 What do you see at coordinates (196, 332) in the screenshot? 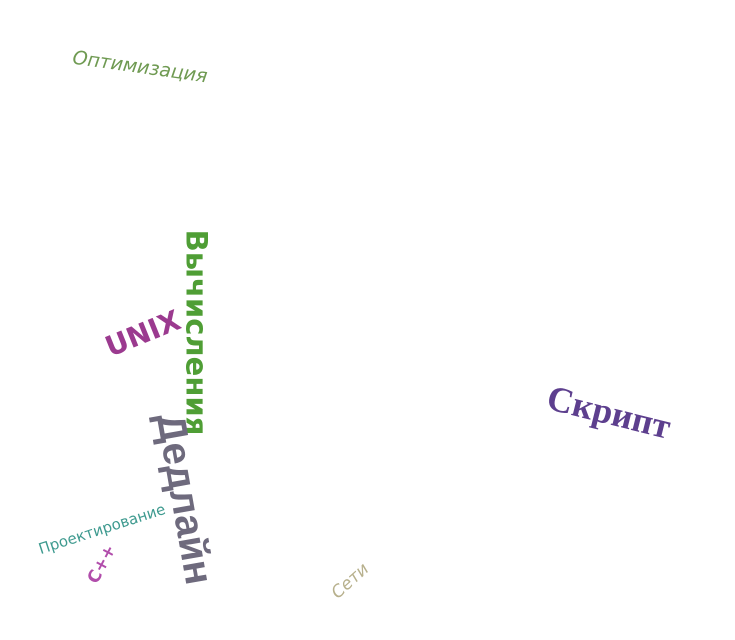
I see `word-computations: Вычисления` at bounding box center [196, 332].